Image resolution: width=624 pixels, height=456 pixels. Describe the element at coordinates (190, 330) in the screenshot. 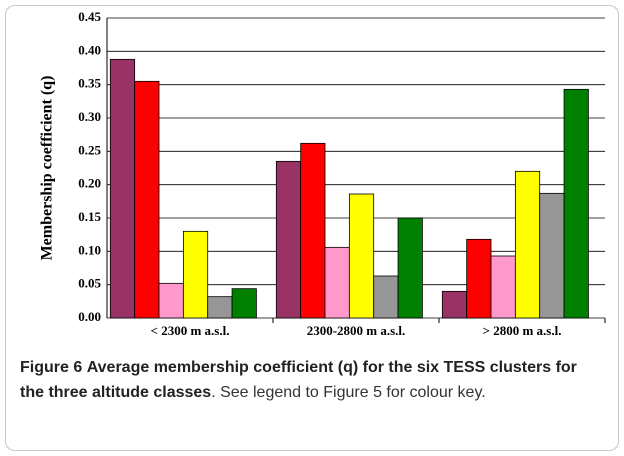

I see `x-tick-label: < 2300 m a.s.l.` at that location.